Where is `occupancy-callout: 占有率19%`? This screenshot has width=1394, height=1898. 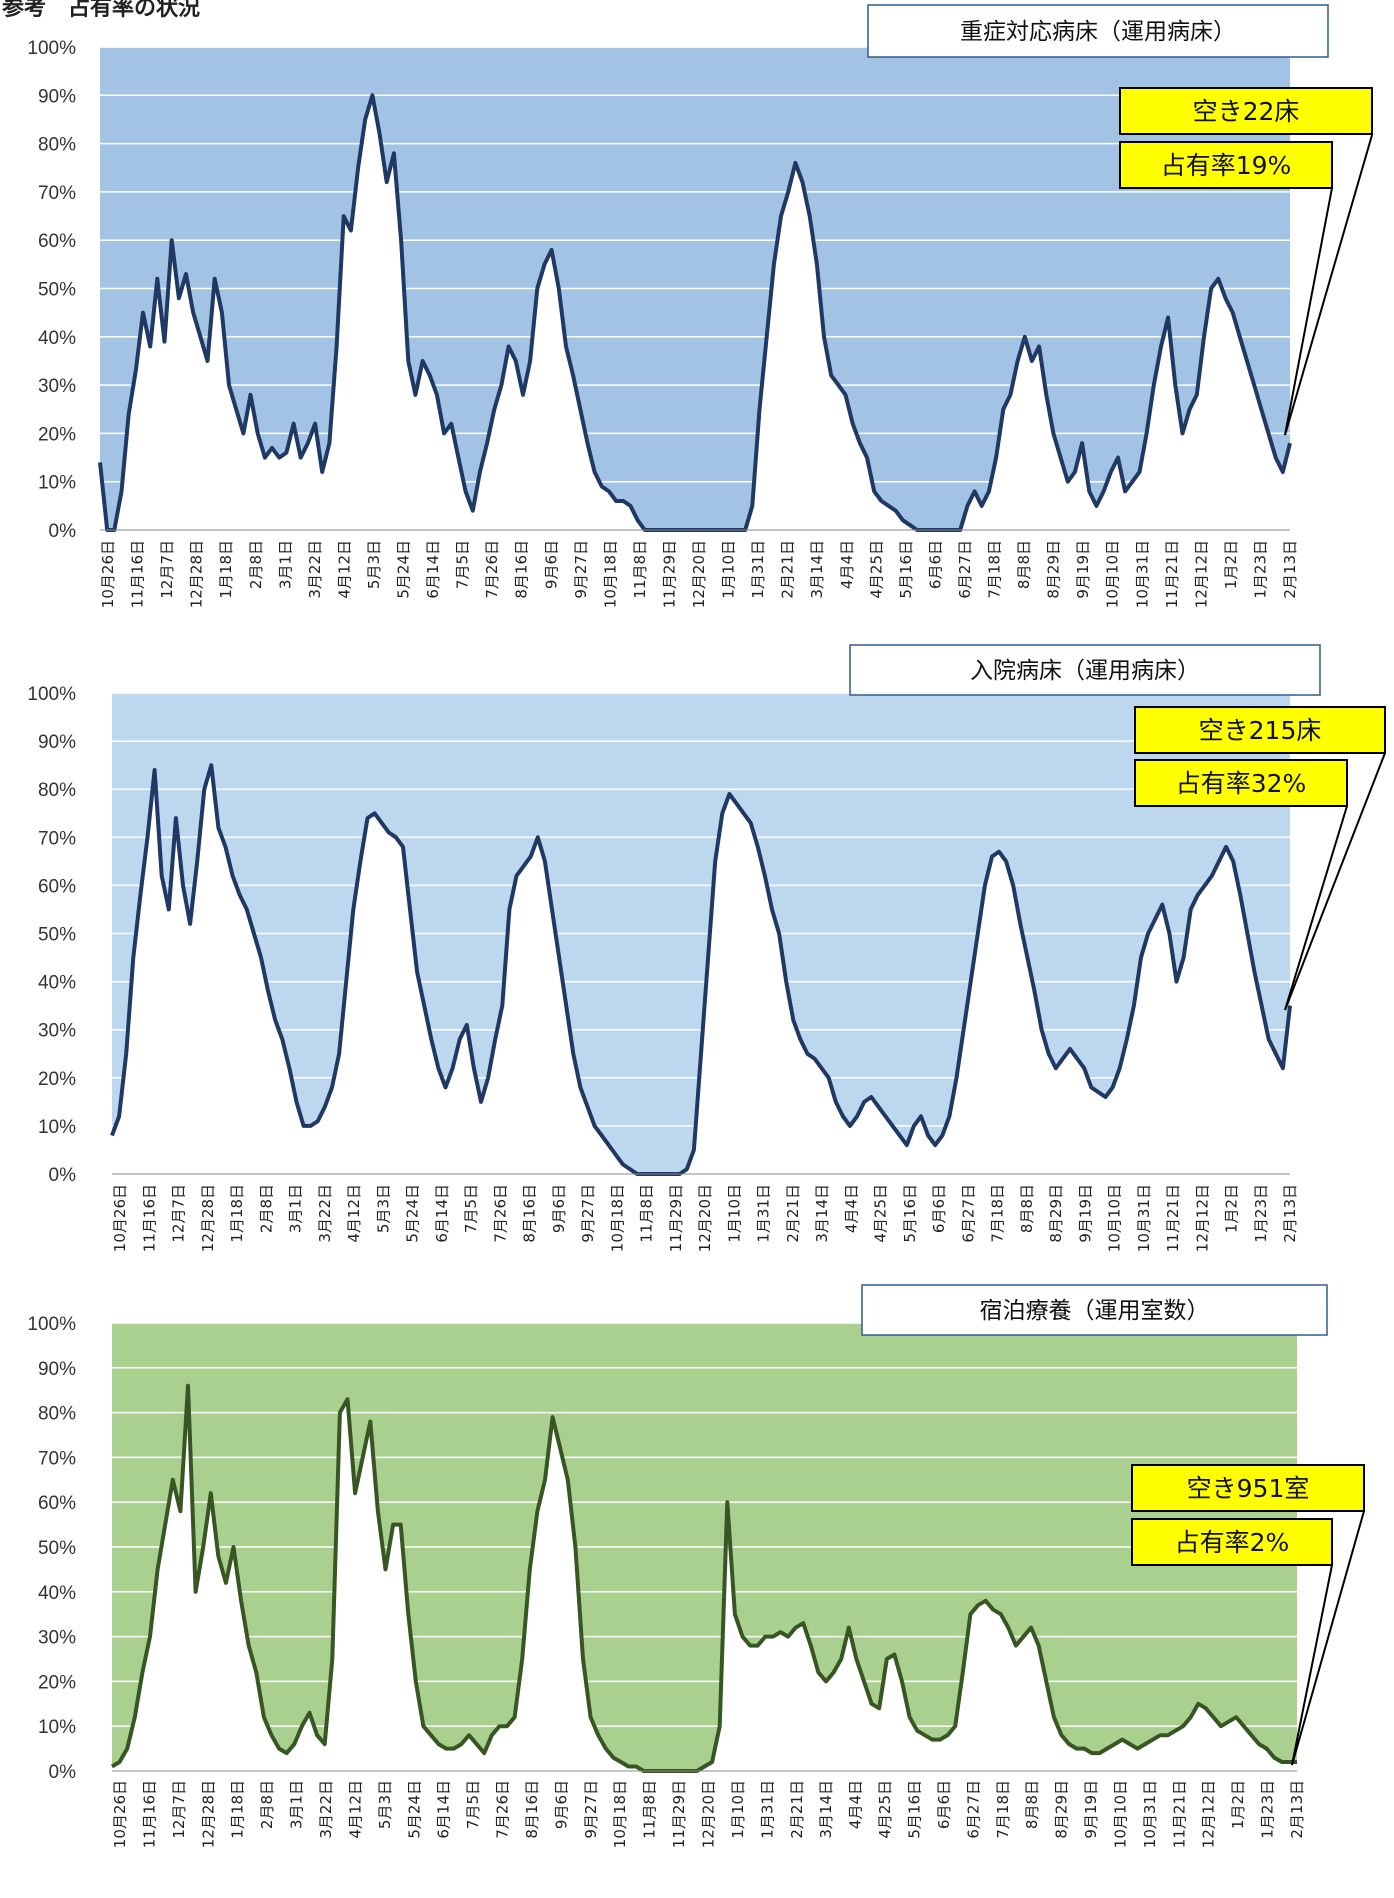
occupancy-callout: 占有率19% is located at coordinates (1226, 165).